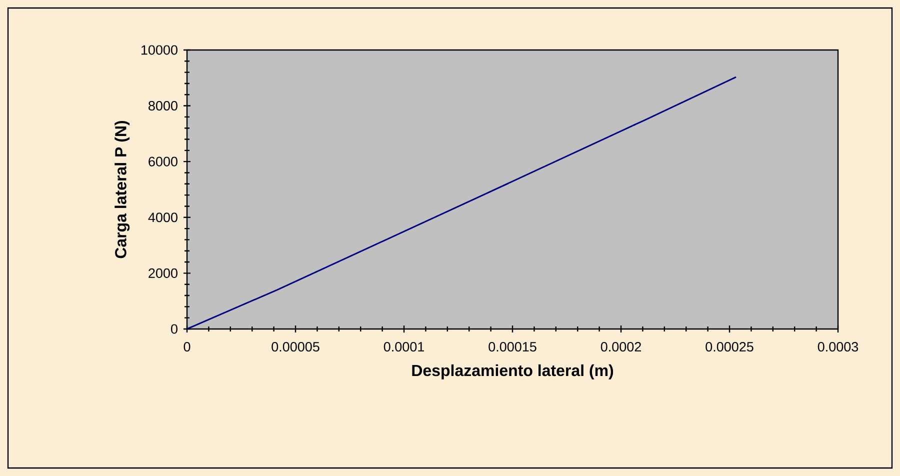  What do you see at coordinates (163, 217) in the screenshot?
I see `y-tick-label: 4000` at bounding box center [163, 217].